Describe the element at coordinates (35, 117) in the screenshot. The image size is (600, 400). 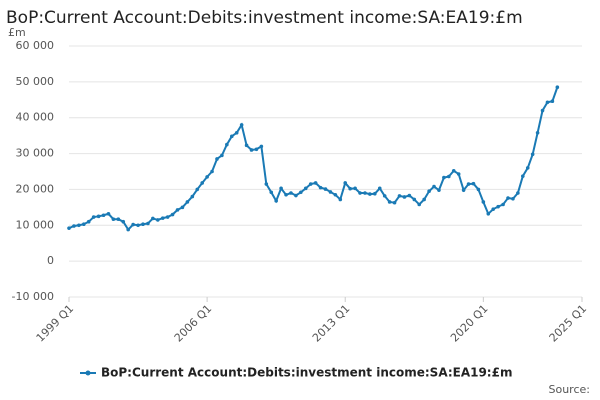
I see `y-tick-label: 40 000` at that location.